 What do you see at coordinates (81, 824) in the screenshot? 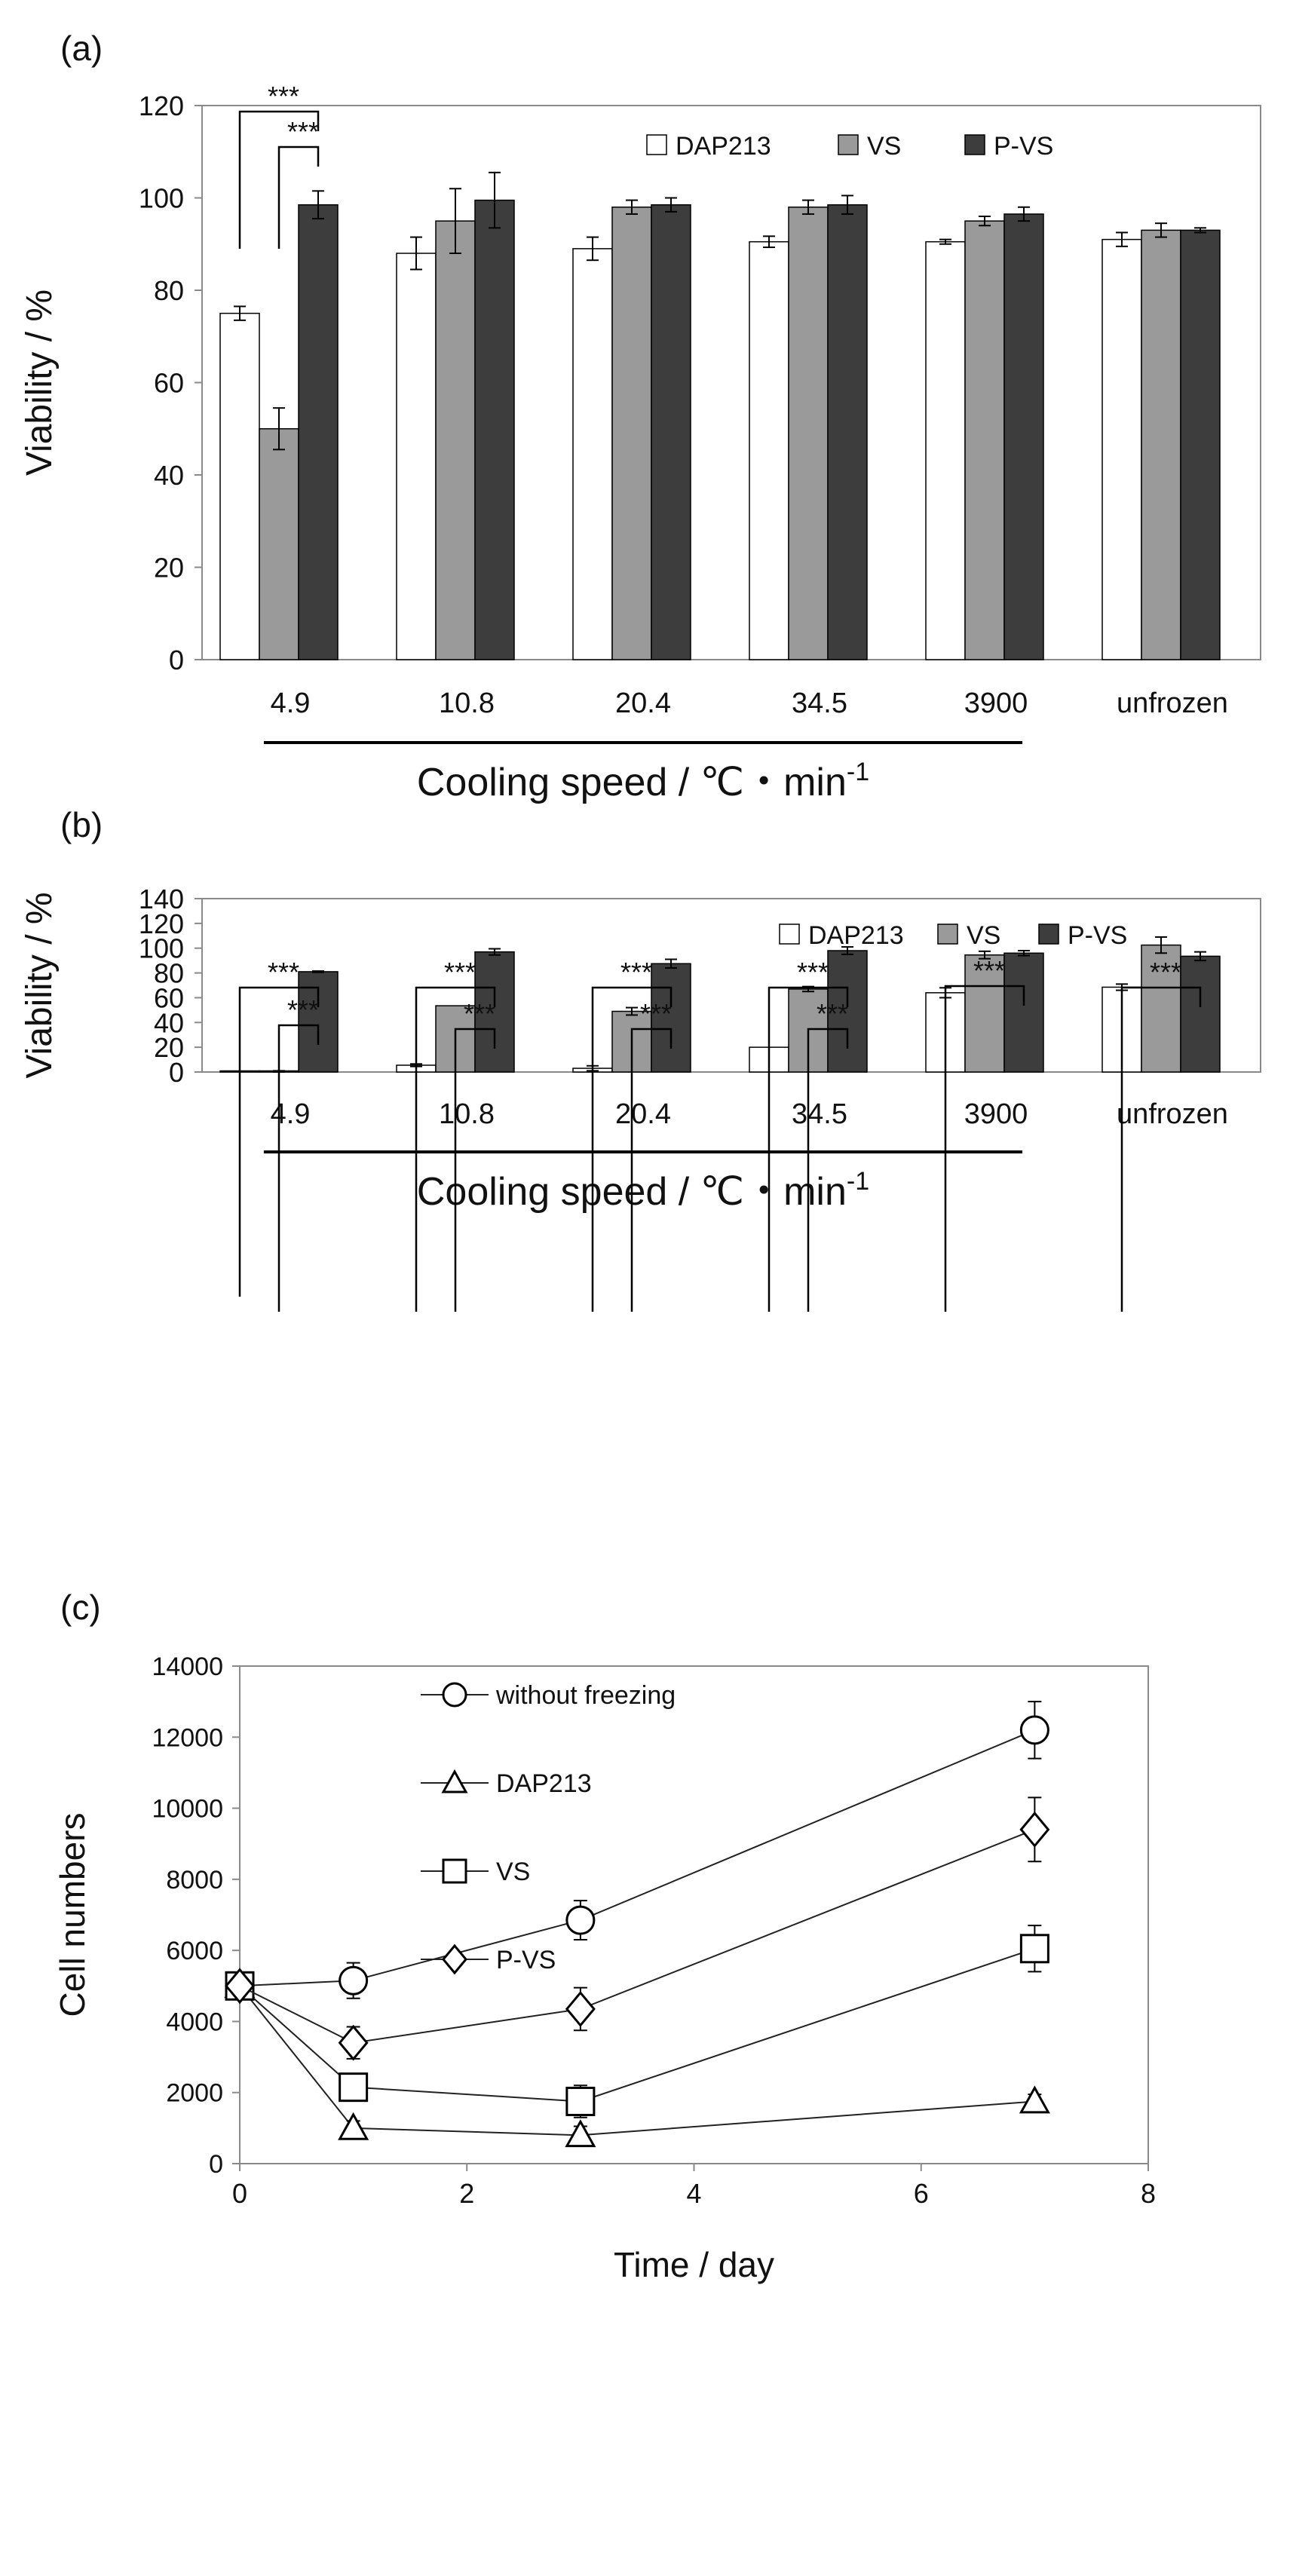
I see `panel-label: (b)` at bounding box center [81, 824].